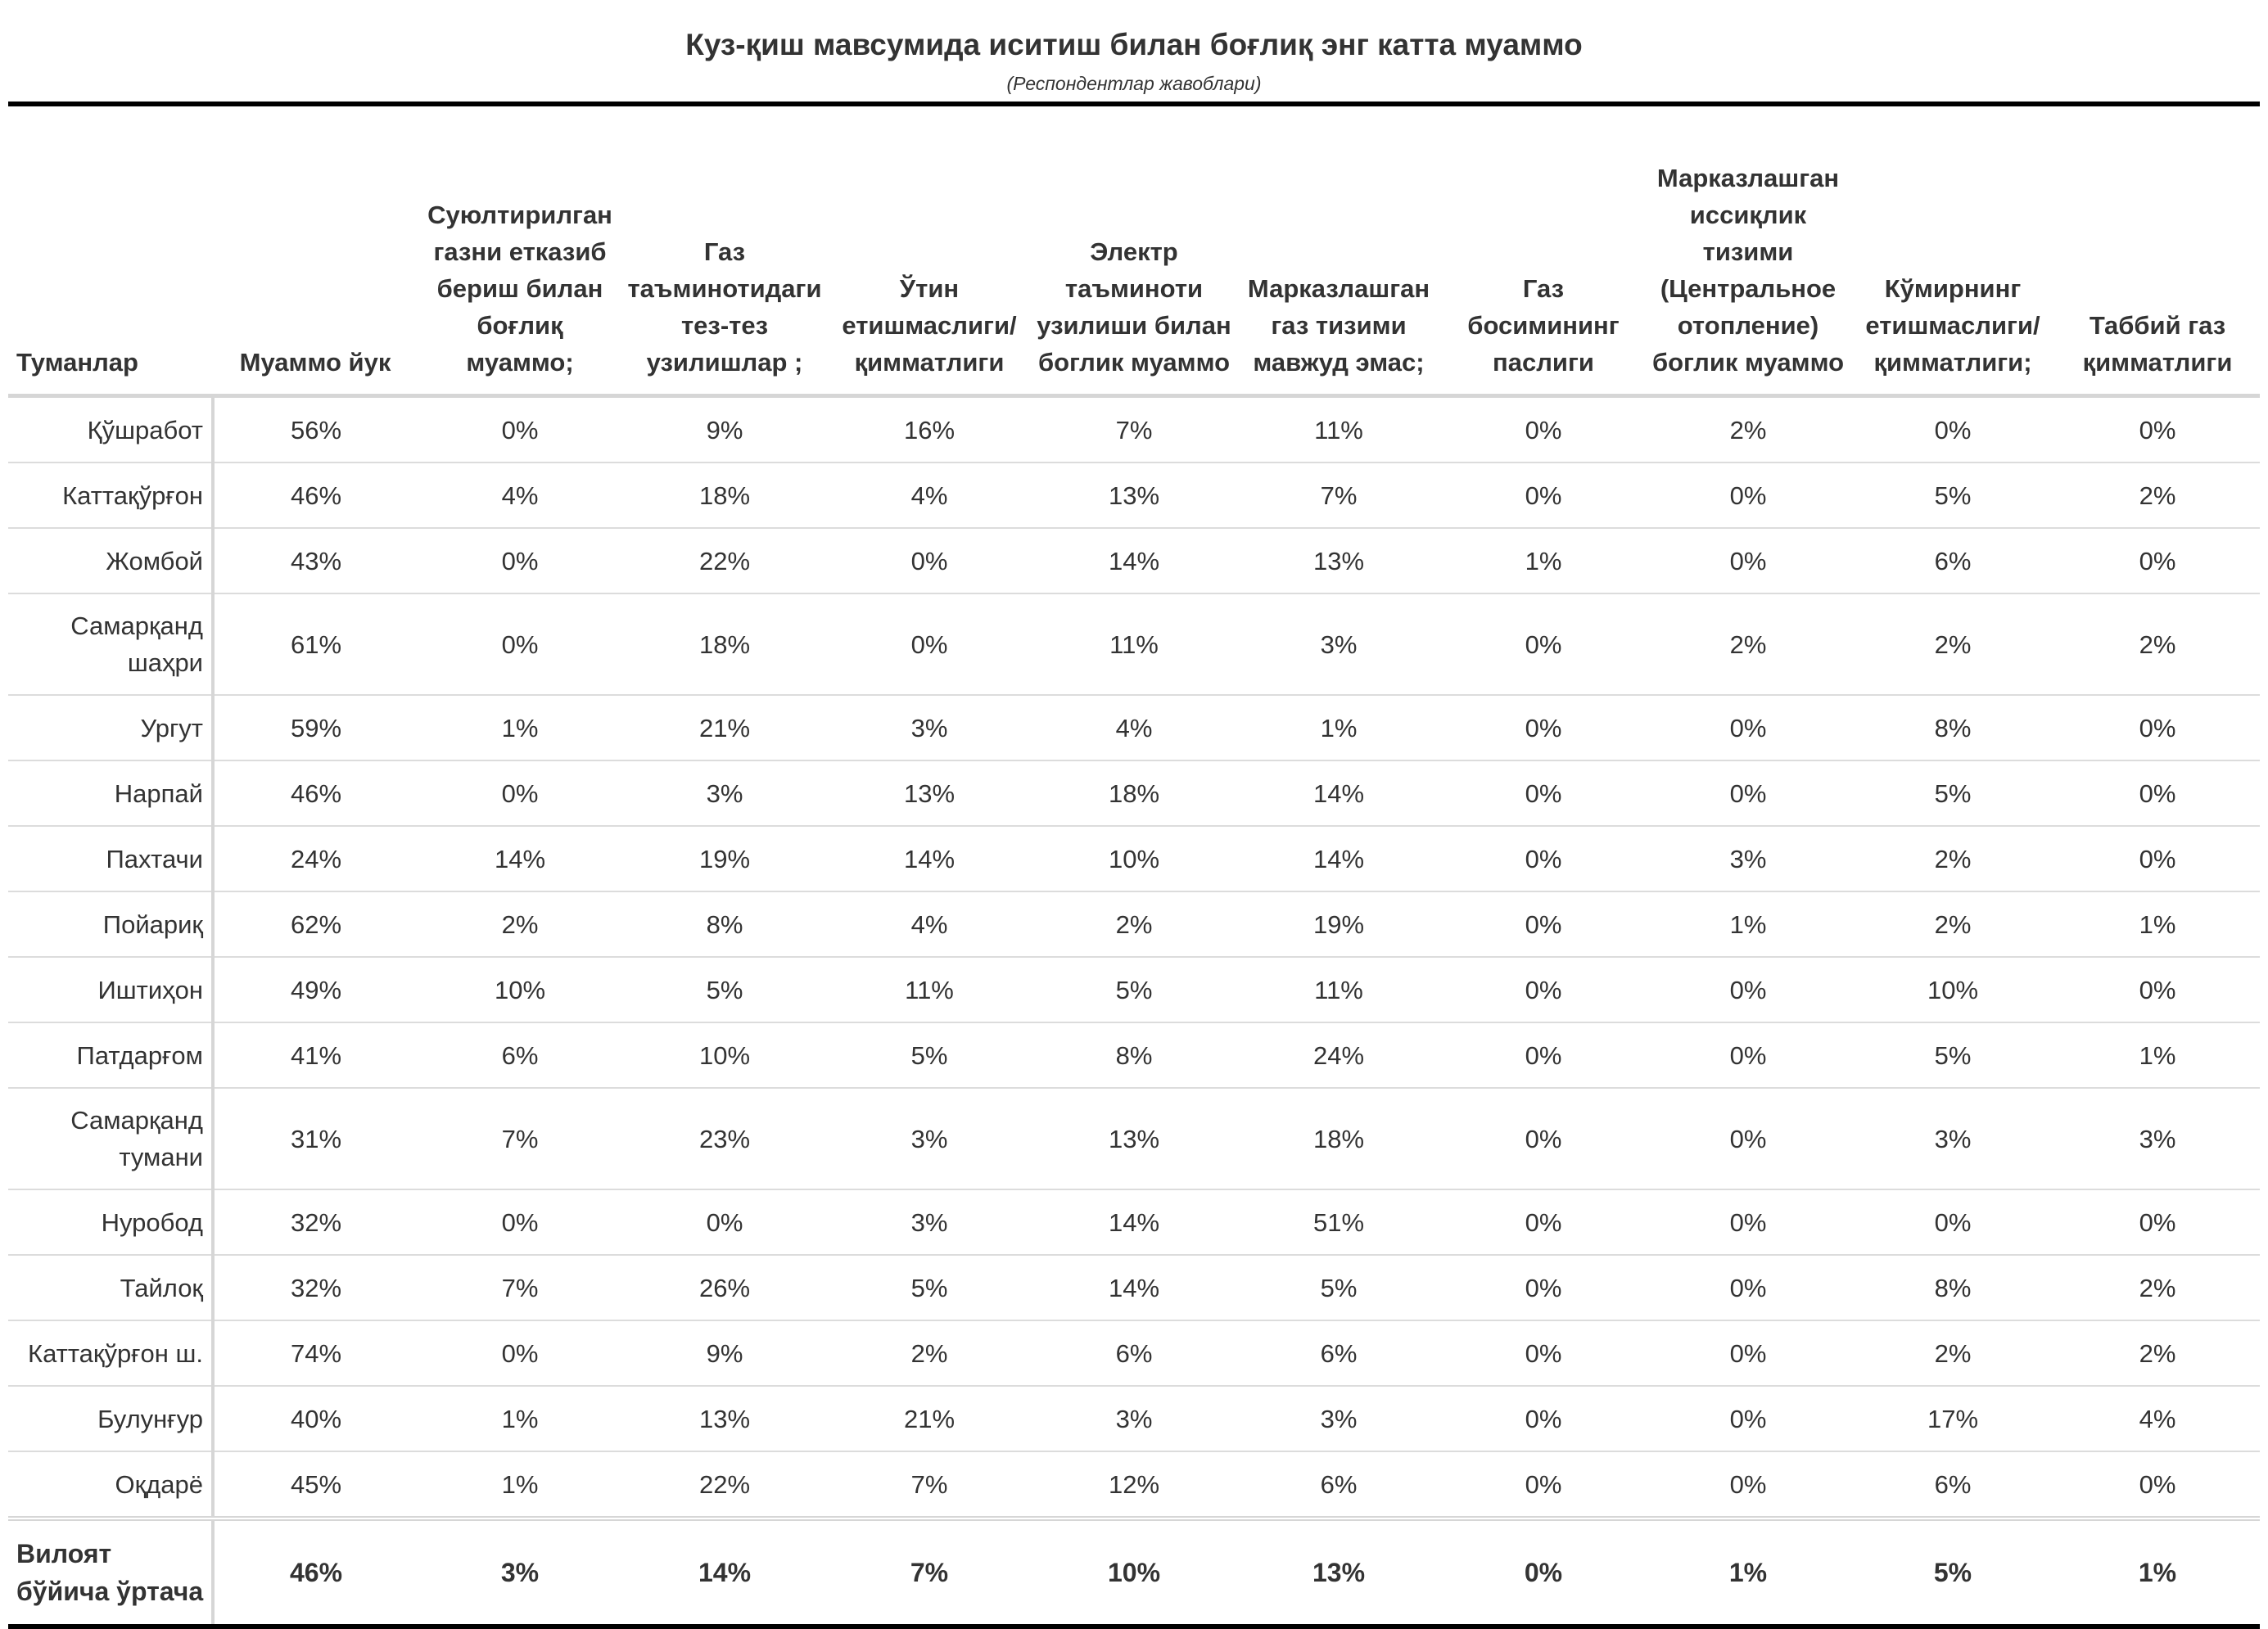 The width and height of the screenshot is (2268, 1629). I want to click on total-cell: 0%, so click(1543, 1572).